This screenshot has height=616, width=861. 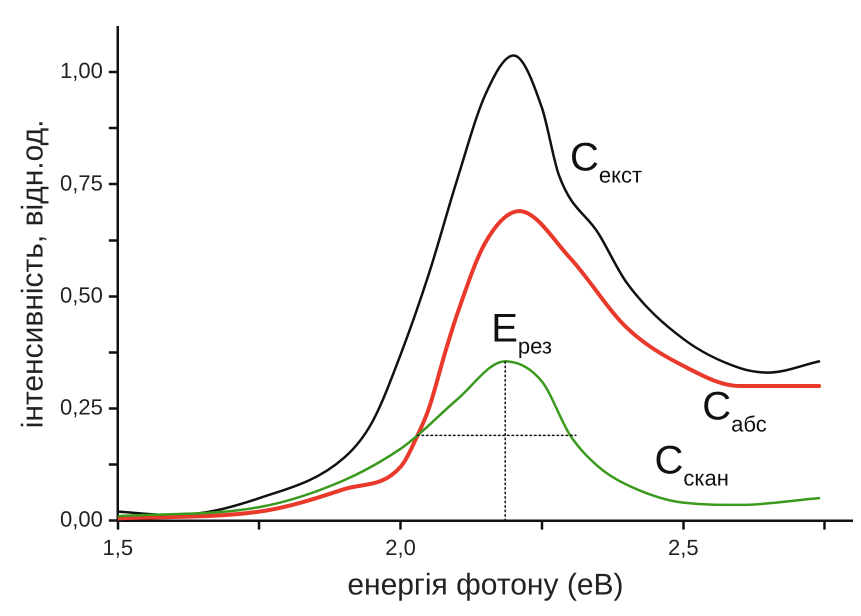 What do you see at coordinates (683, 547) in the screenshot?
I see `x-tick-label: 2,5` at bounding box center [683, 547].